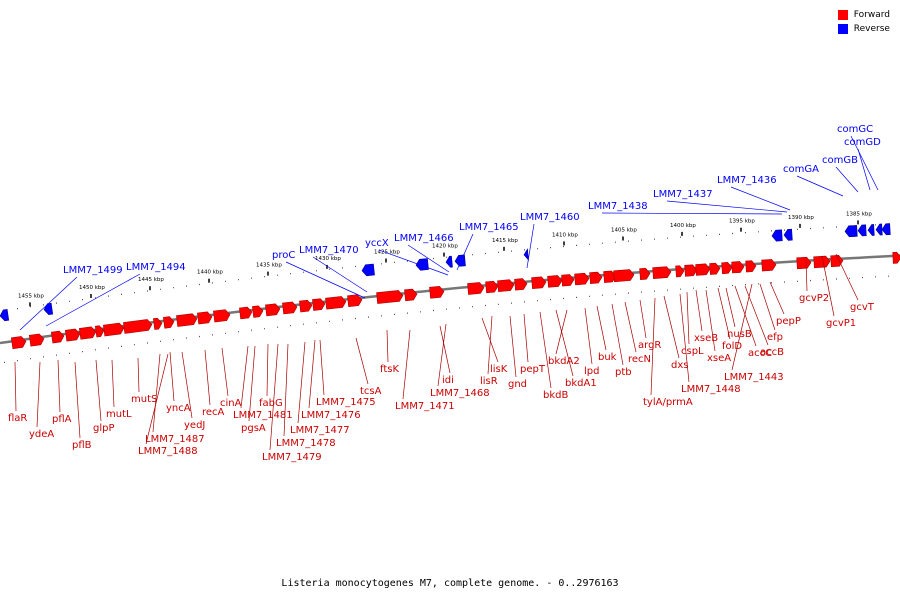  Describe the element at coordinates (550, 217) in the screenshot. I see `reverse-gene-label: LMM7_1460` at that location.